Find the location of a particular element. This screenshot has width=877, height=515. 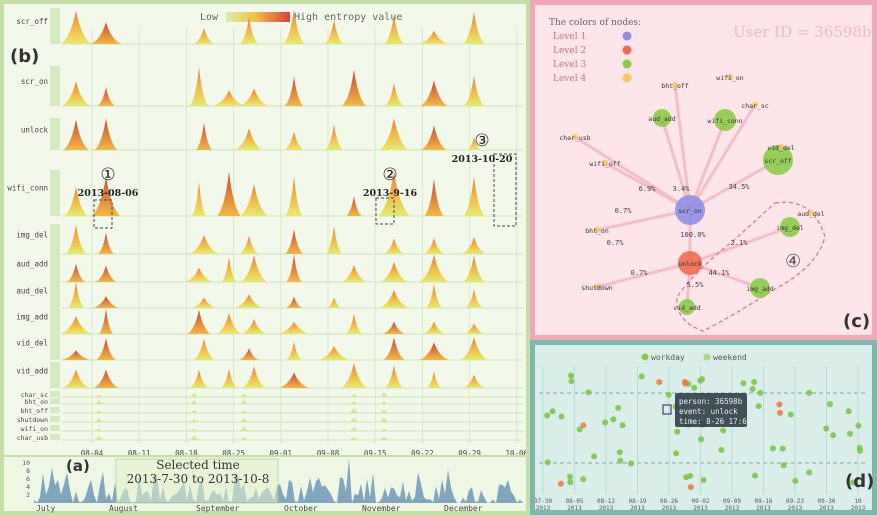

month-label-december: December is located at coordinates (463, 508).